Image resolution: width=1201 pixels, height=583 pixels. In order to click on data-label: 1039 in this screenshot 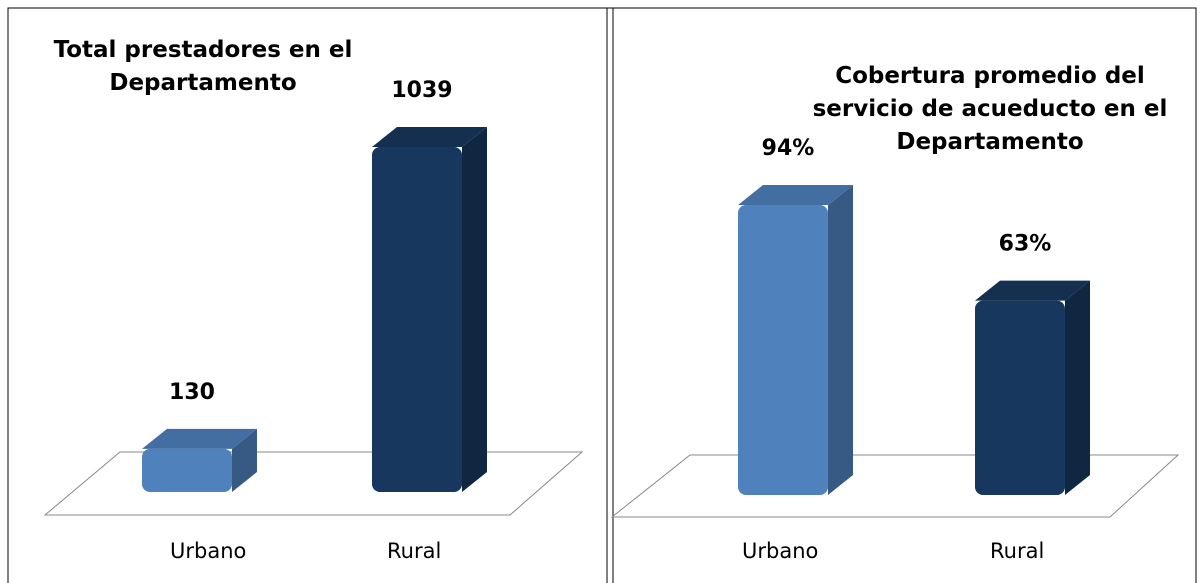, I will do `click(421, 90)`.